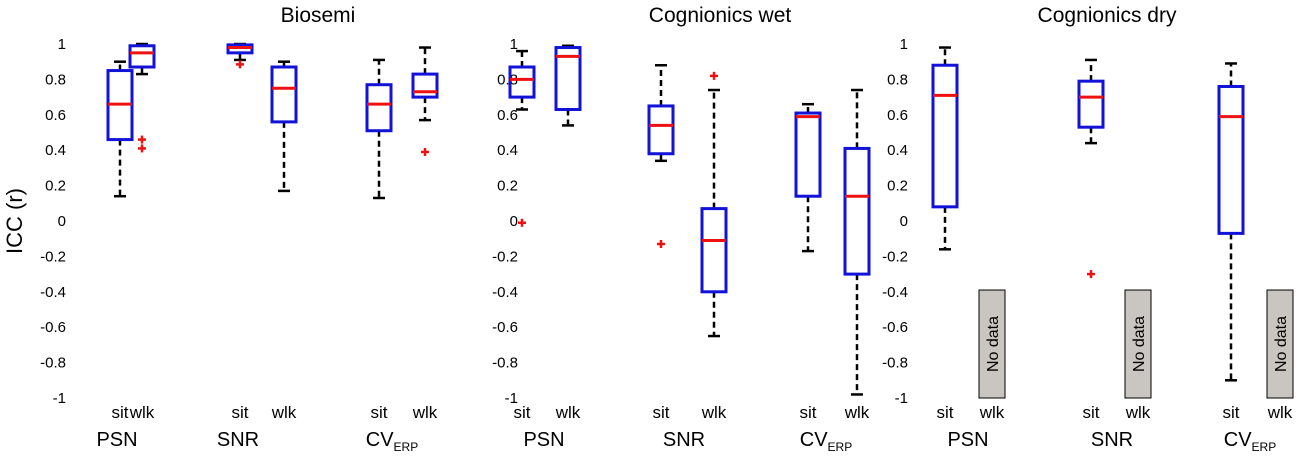 The image size is (1300, 458). What do you see at coordinates (720, 15) in the screenshot?
I see `panel-title: Cognionics wet` at bounding box center [720, 15].